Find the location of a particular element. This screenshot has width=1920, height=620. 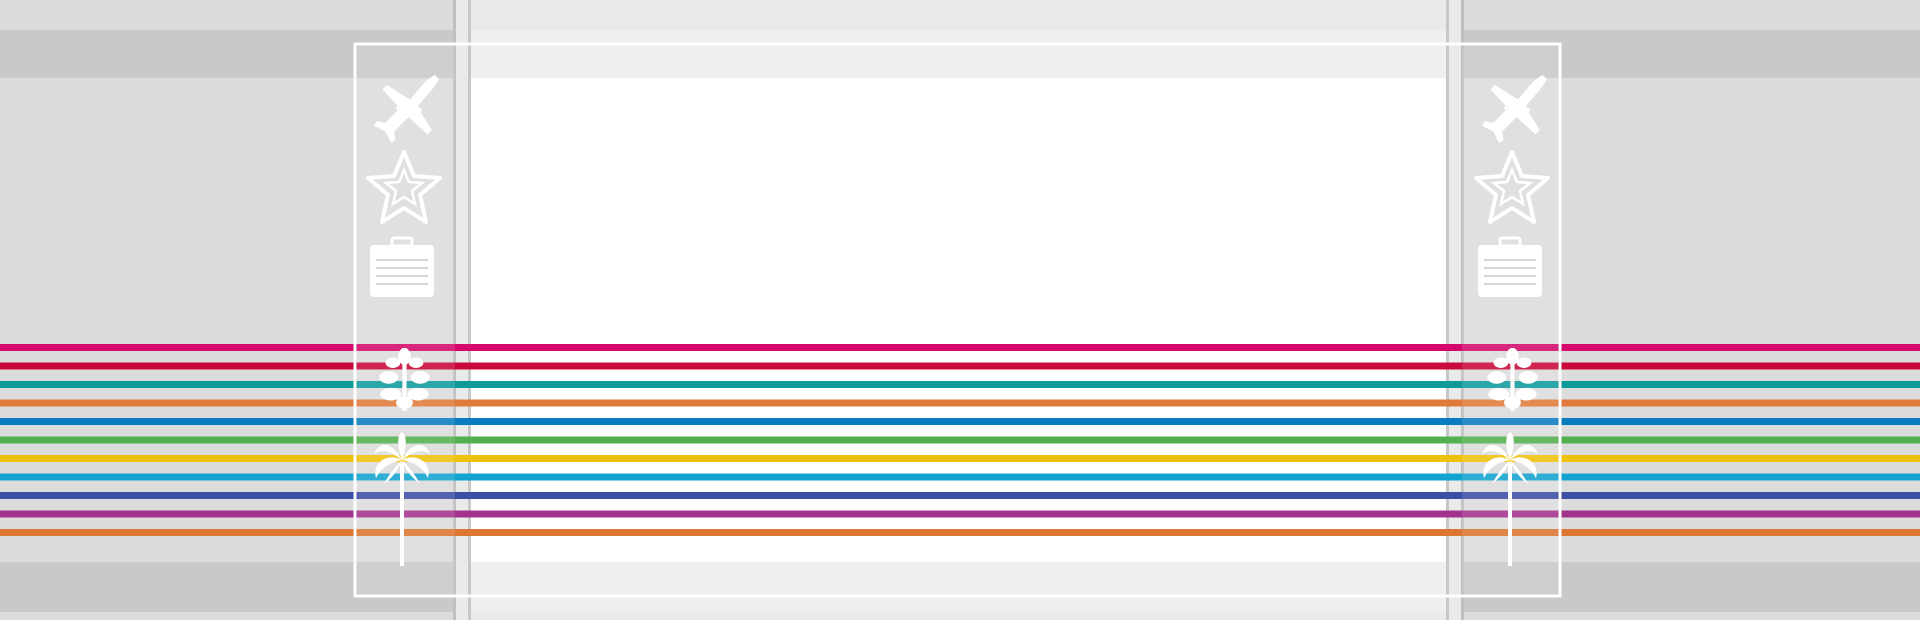

stripe-orange is located at coordinates (960, 403).